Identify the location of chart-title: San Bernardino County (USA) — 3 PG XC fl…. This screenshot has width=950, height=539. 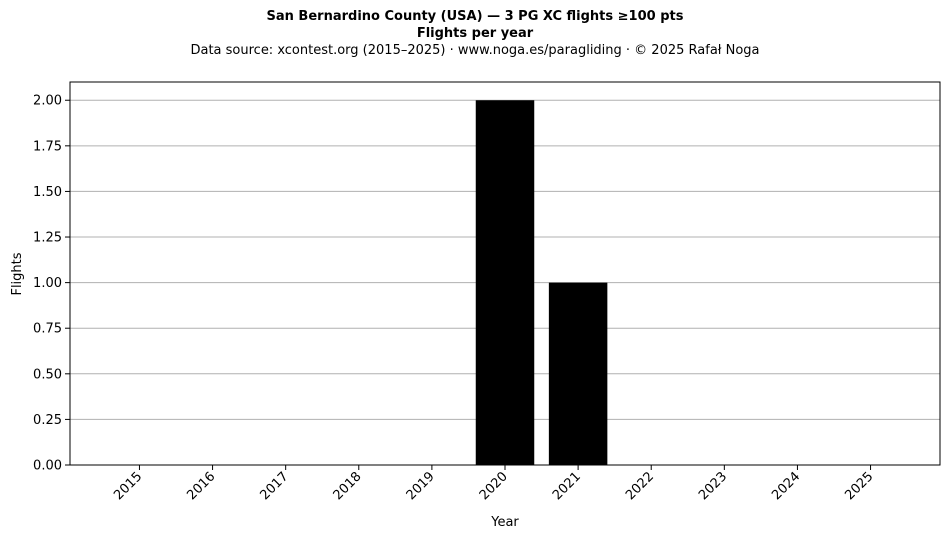
(475, 16).